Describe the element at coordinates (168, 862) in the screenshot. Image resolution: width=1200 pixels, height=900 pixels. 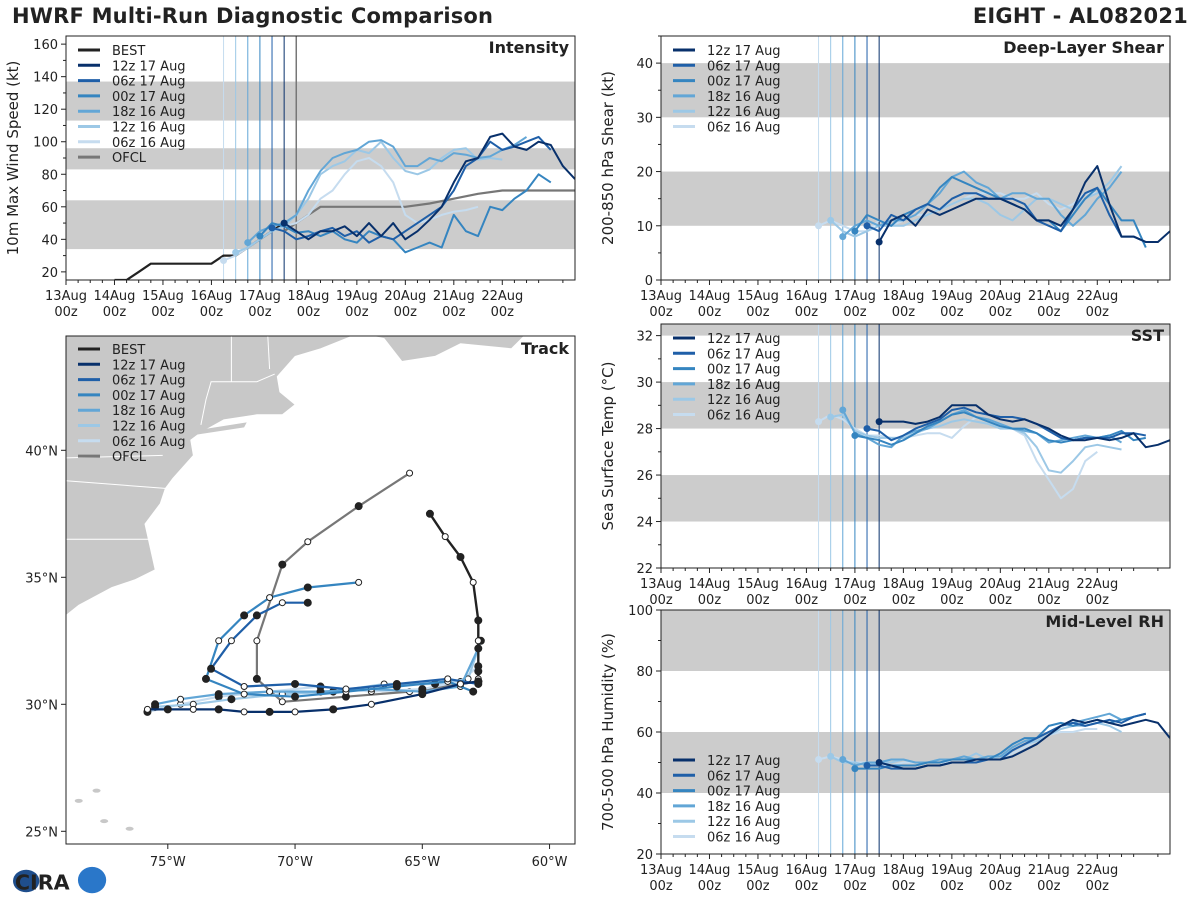
I see `track-xtick-label: 75°W` at that location.